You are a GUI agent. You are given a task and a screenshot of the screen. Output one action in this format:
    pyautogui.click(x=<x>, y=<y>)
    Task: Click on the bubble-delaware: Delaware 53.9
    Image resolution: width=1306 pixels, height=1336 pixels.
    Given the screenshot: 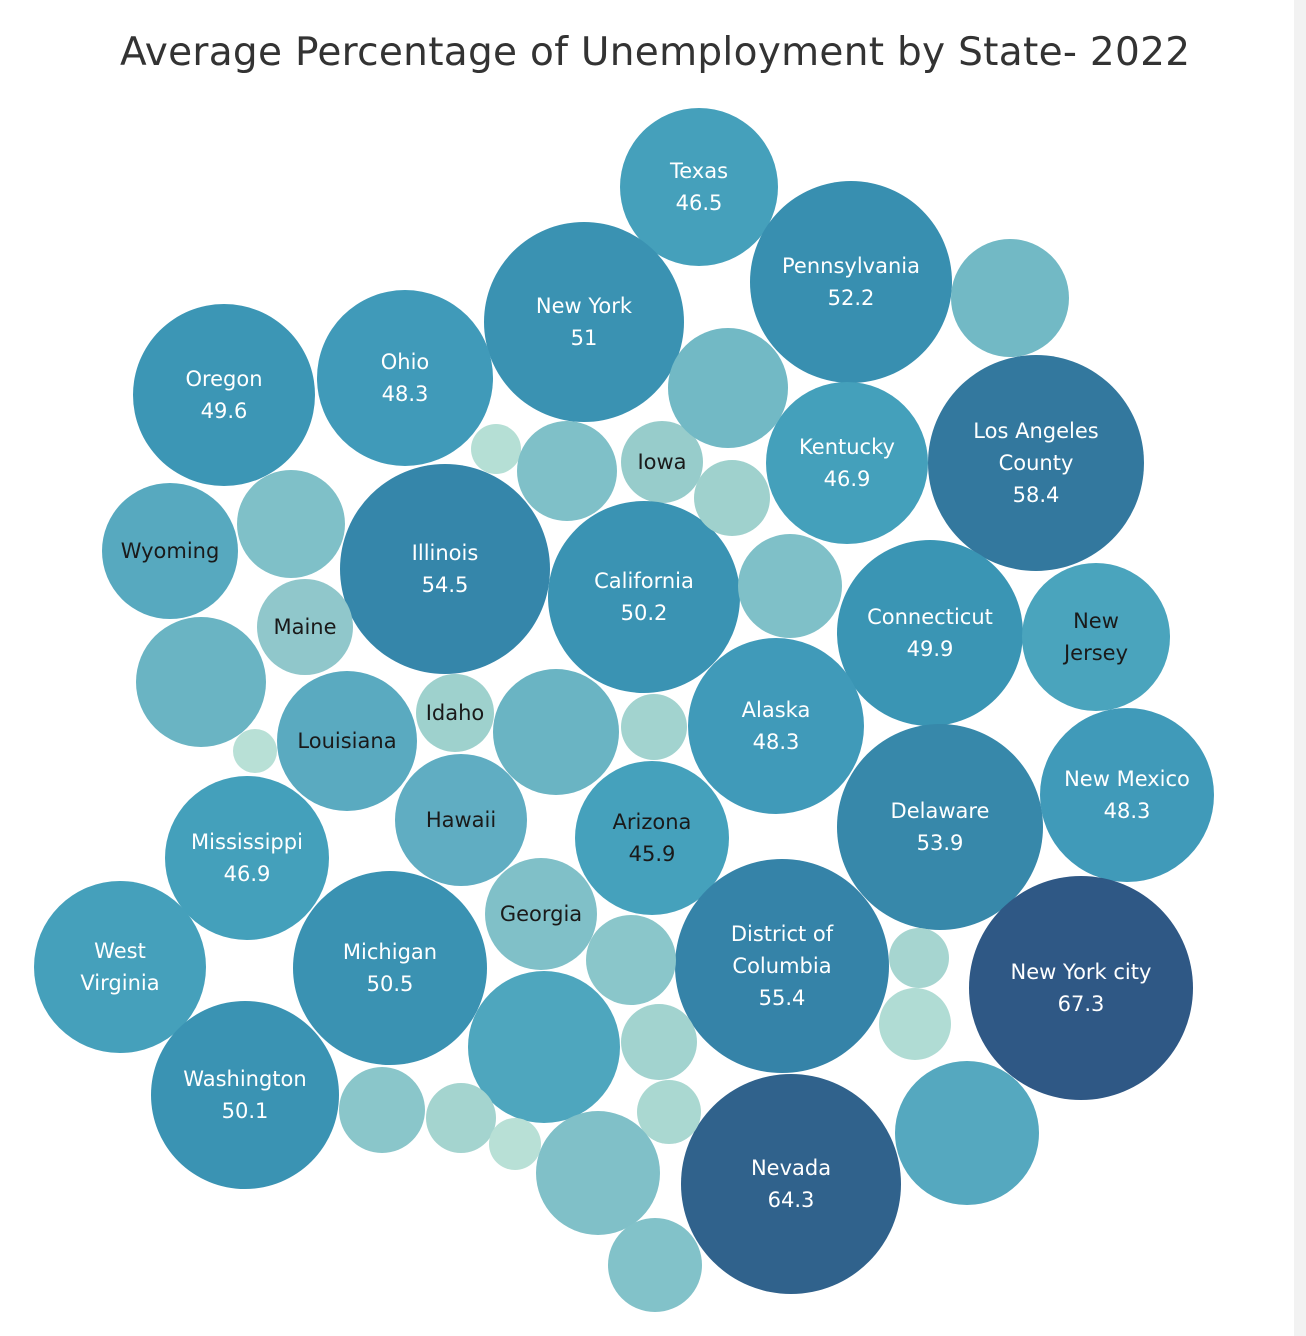 What is the action you would take?
    pyautogui.click(x=940, y=827)
    